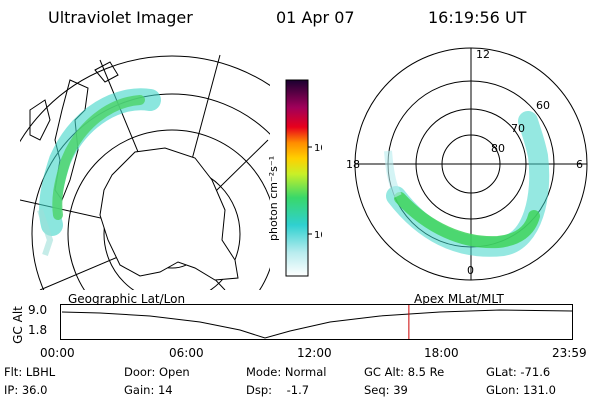 The image size is (600, 400). Describe the element at coordinates (441, 353) in the screenshot. I see `time-tick-1800: 18:00` at that location.